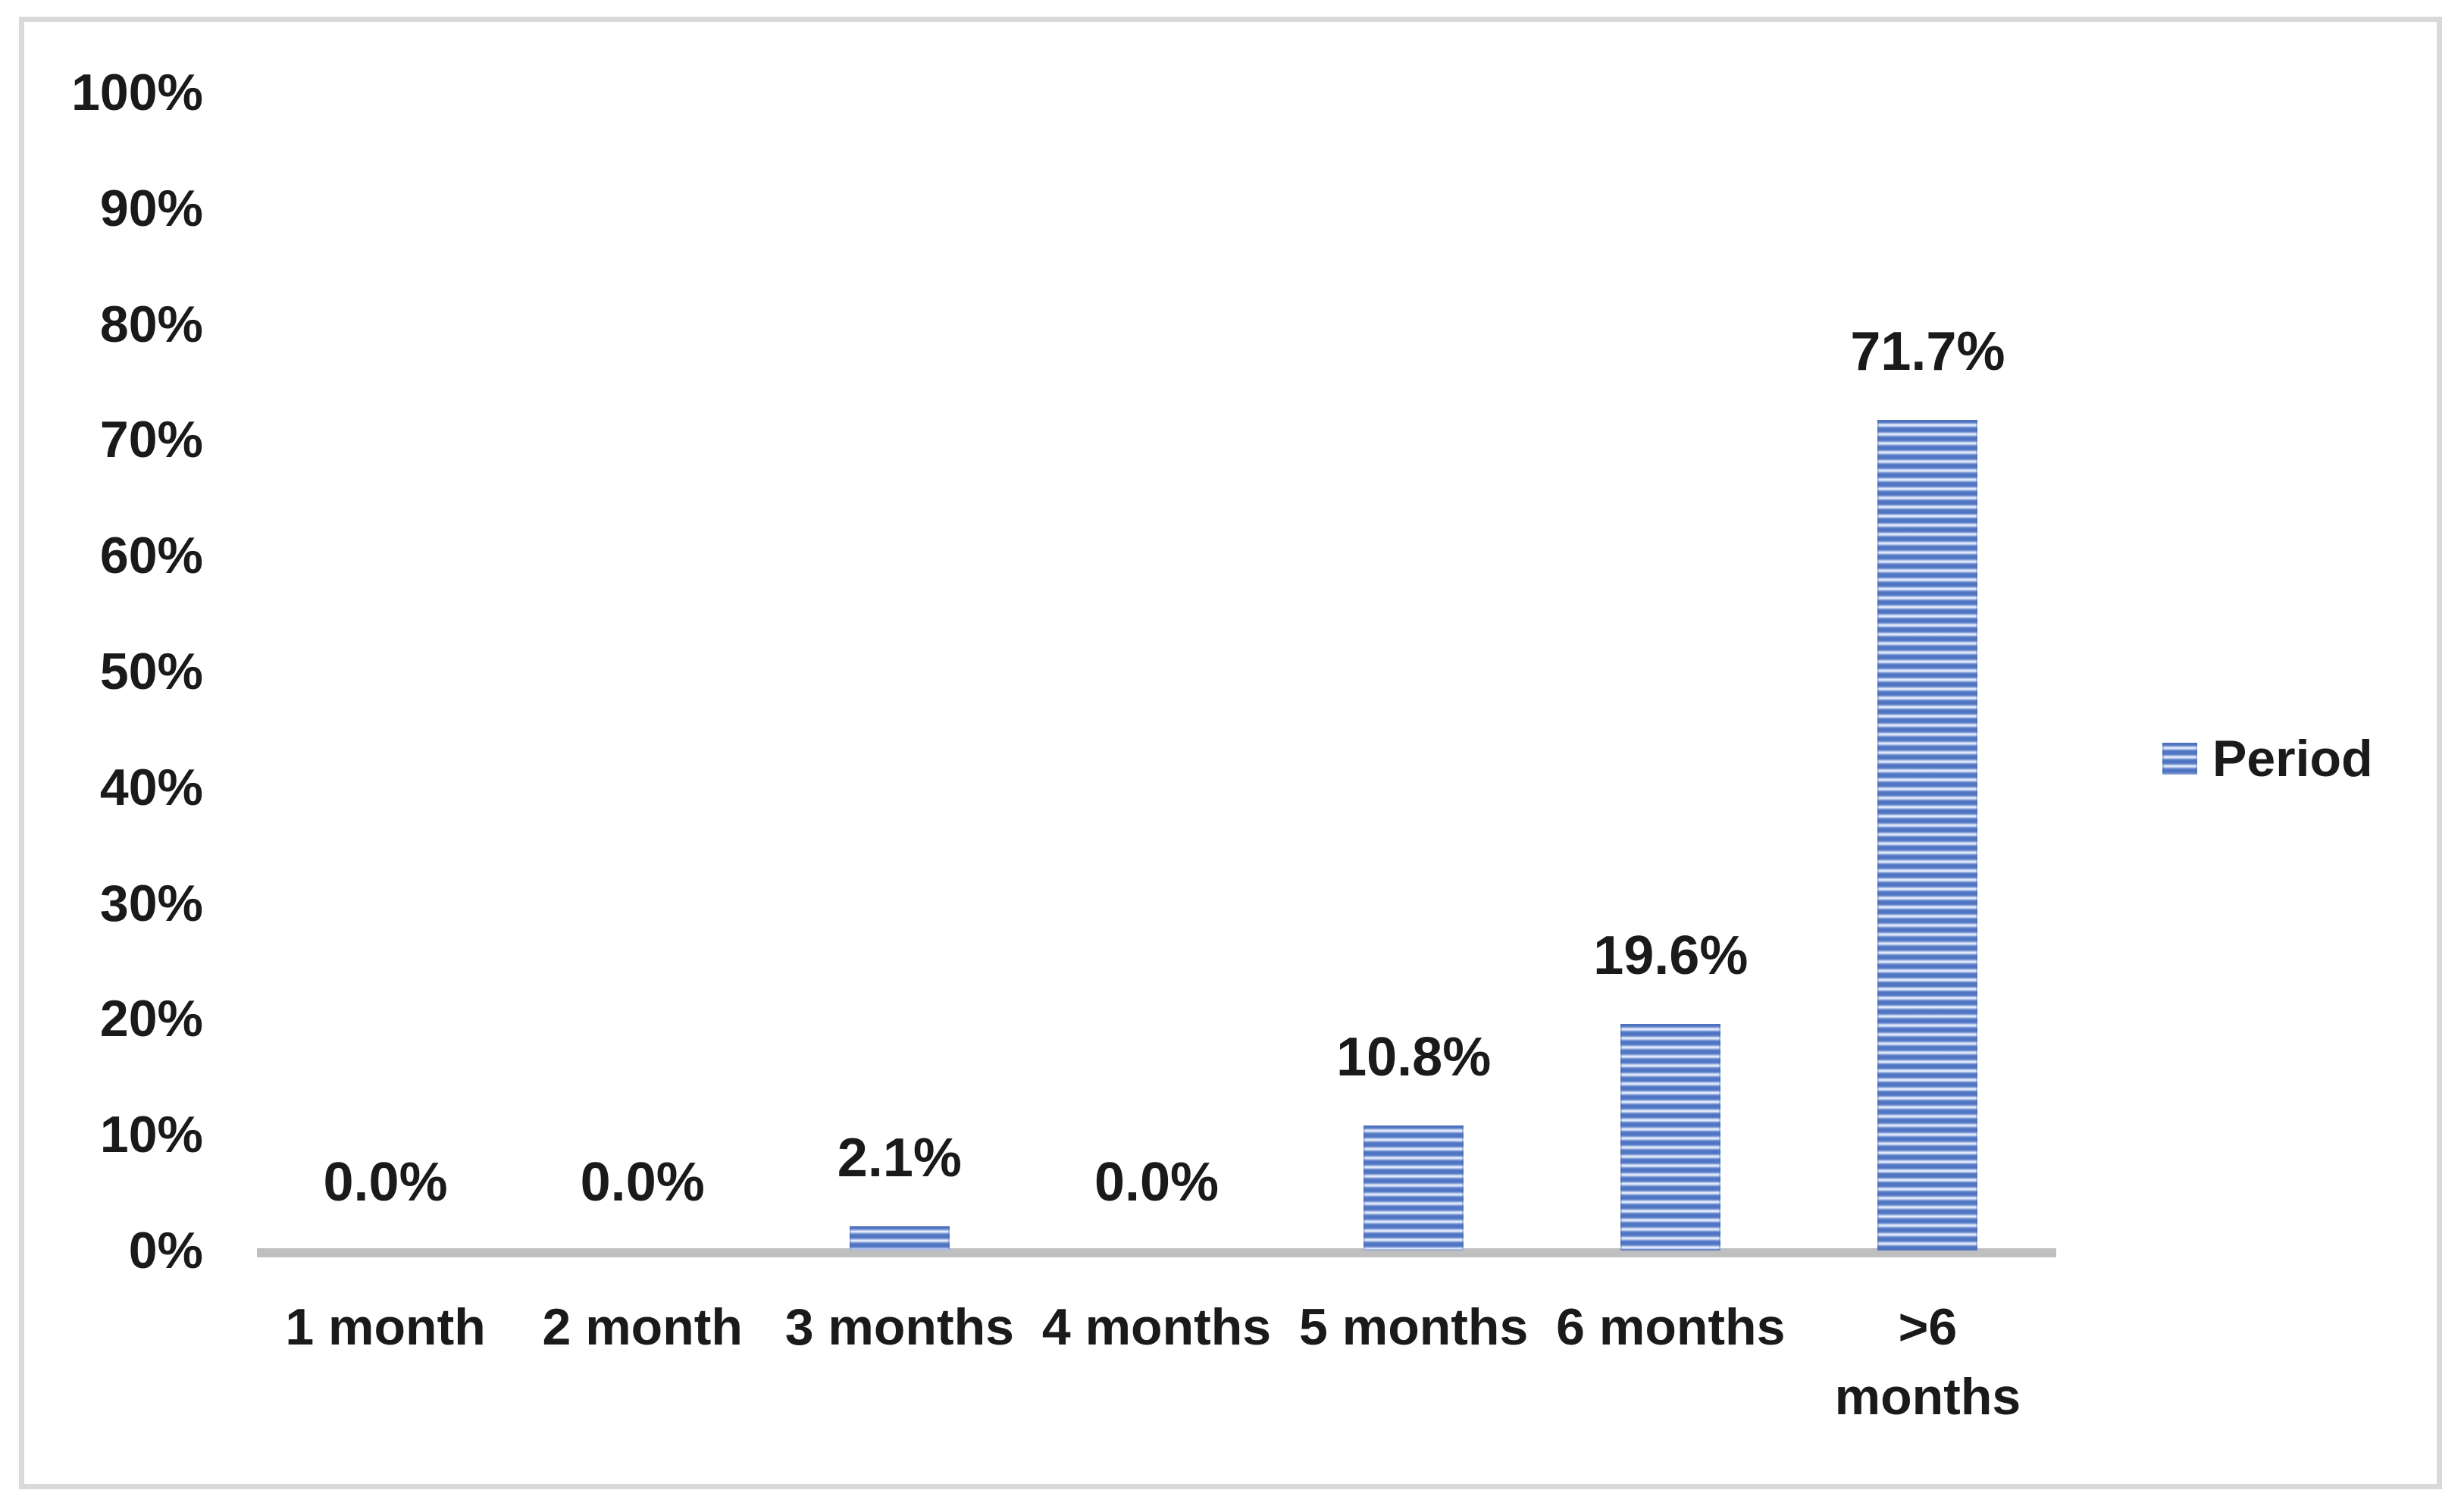  Describe the element at coordinates (642, 1182) in the screenshot. I see `data-label-2-month: 0.0%` at that location.